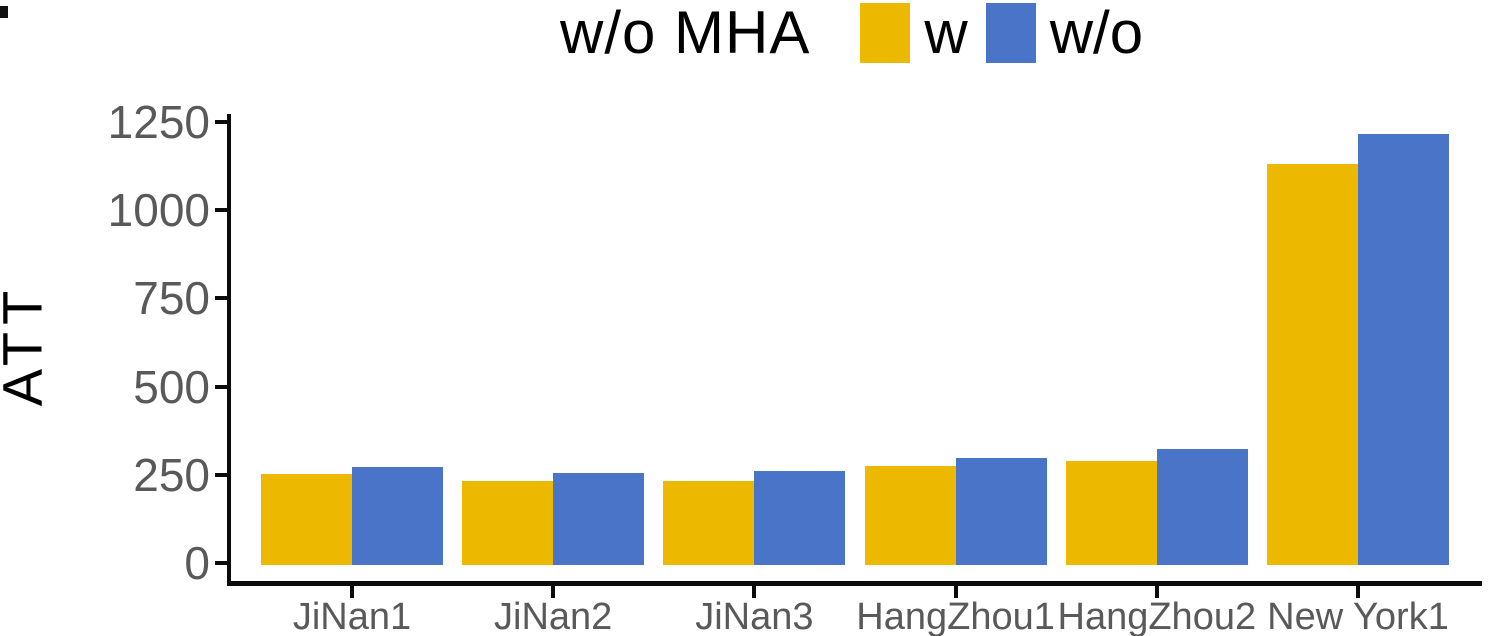  Describe the element at coordinates (229, 350) in the screenshot. I see `y-axis-line` at that location.